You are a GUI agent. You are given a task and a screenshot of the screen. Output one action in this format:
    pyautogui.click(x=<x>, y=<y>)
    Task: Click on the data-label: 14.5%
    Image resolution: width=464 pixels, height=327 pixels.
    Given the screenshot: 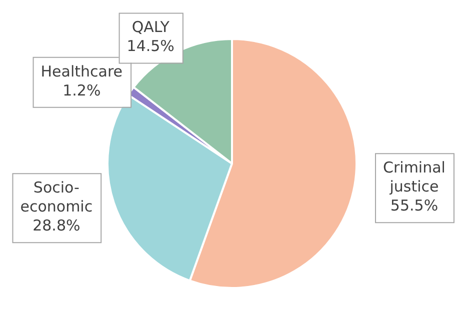 What is the action you would take?
    pyautogui.click(x=150, y=46)
    